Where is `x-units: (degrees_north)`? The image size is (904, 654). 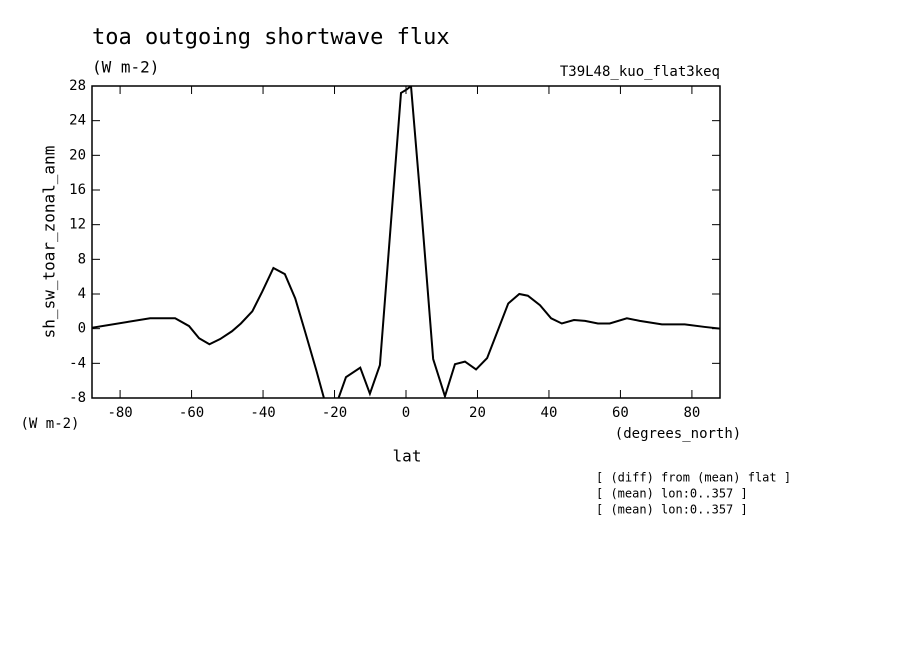
x-units: (degrees_north) is located at coordinates (678, 434).